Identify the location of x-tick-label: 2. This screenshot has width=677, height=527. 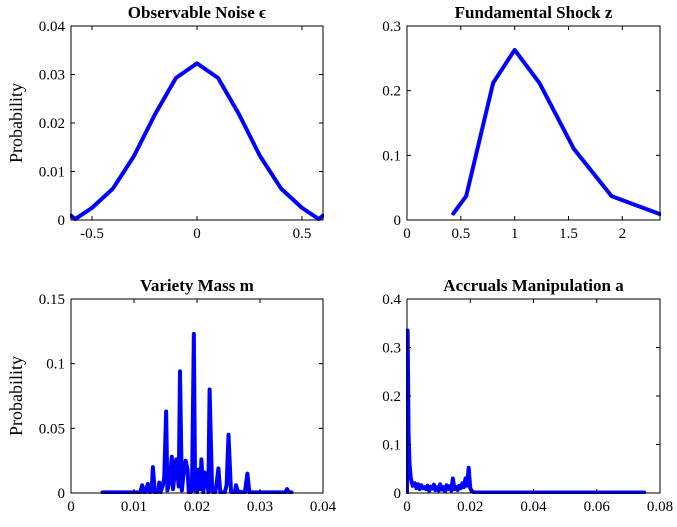
(623, 234).